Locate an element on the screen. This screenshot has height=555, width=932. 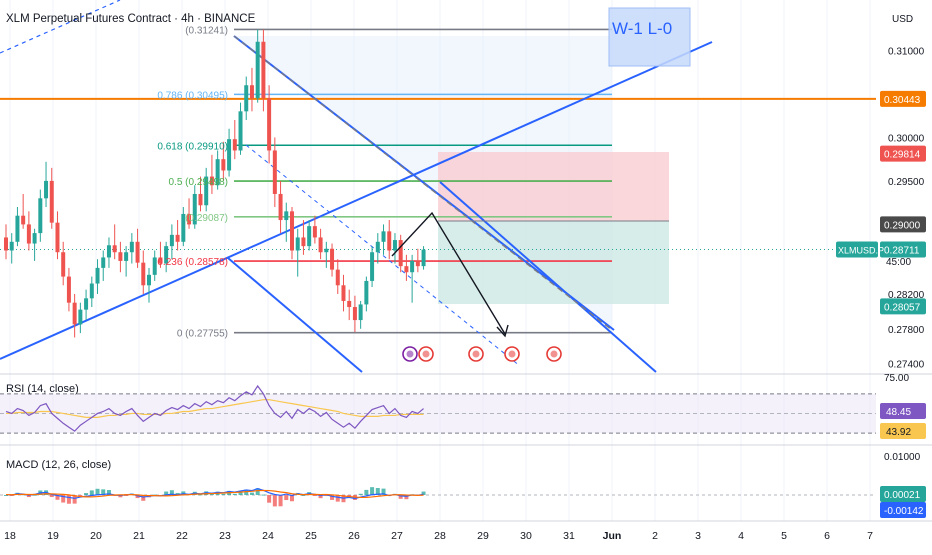
time-axis-label: 23 is located at coordinates (225, 536).